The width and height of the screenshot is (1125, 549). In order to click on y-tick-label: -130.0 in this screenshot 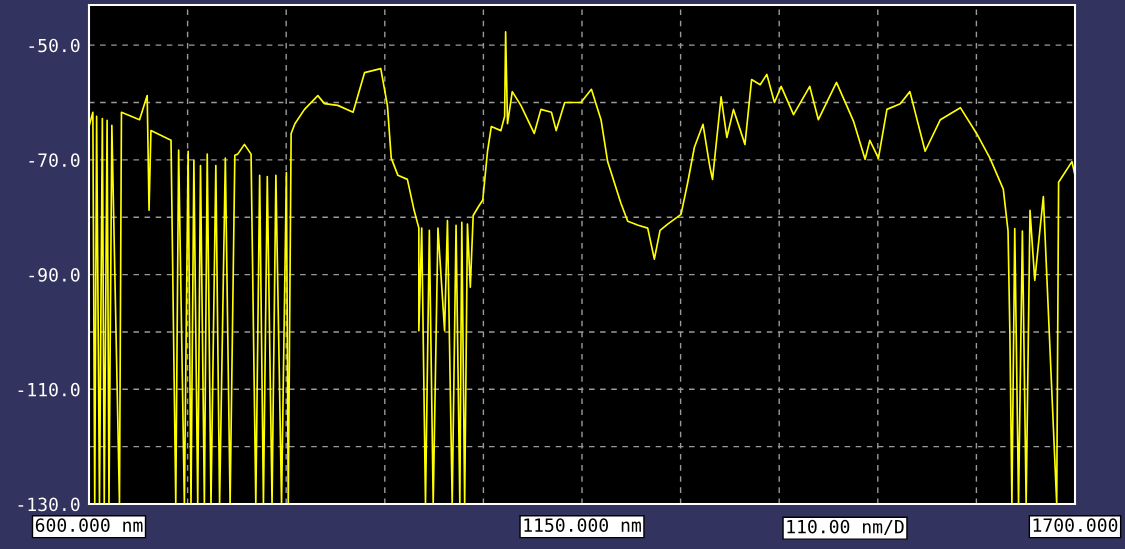, I will do `click(49, 504)`.